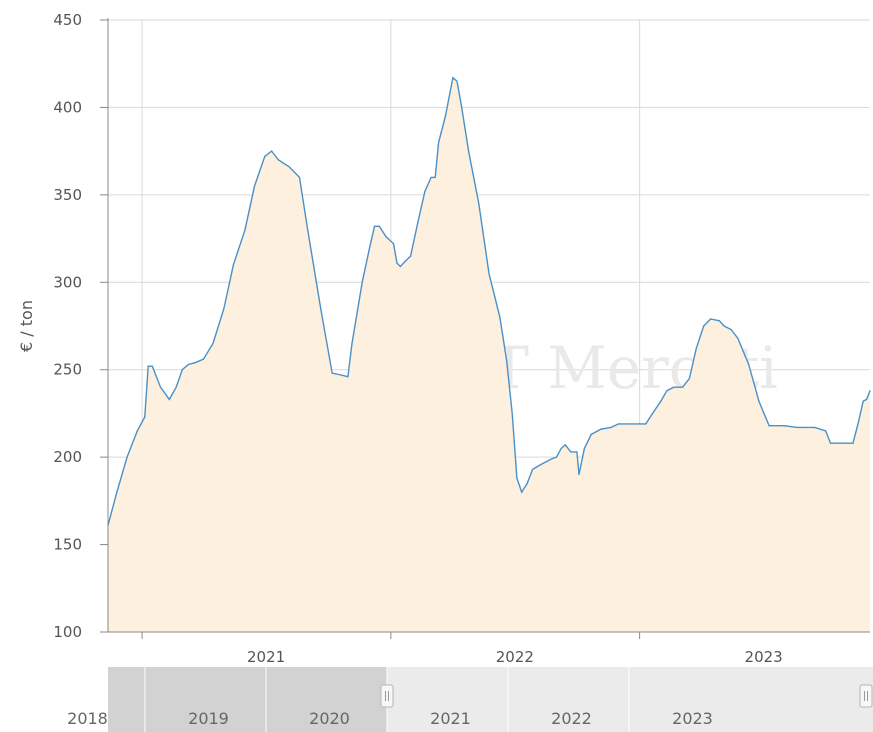 The height and width of the screenshot is (732, 873). I want to click on y-tick-label: 350, so click(67, 195).